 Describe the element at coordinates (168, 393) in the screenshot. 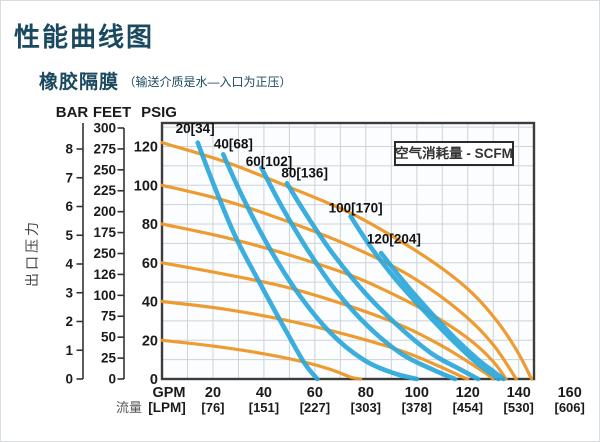

I see `gpm-unit-label: GPM` at that location.